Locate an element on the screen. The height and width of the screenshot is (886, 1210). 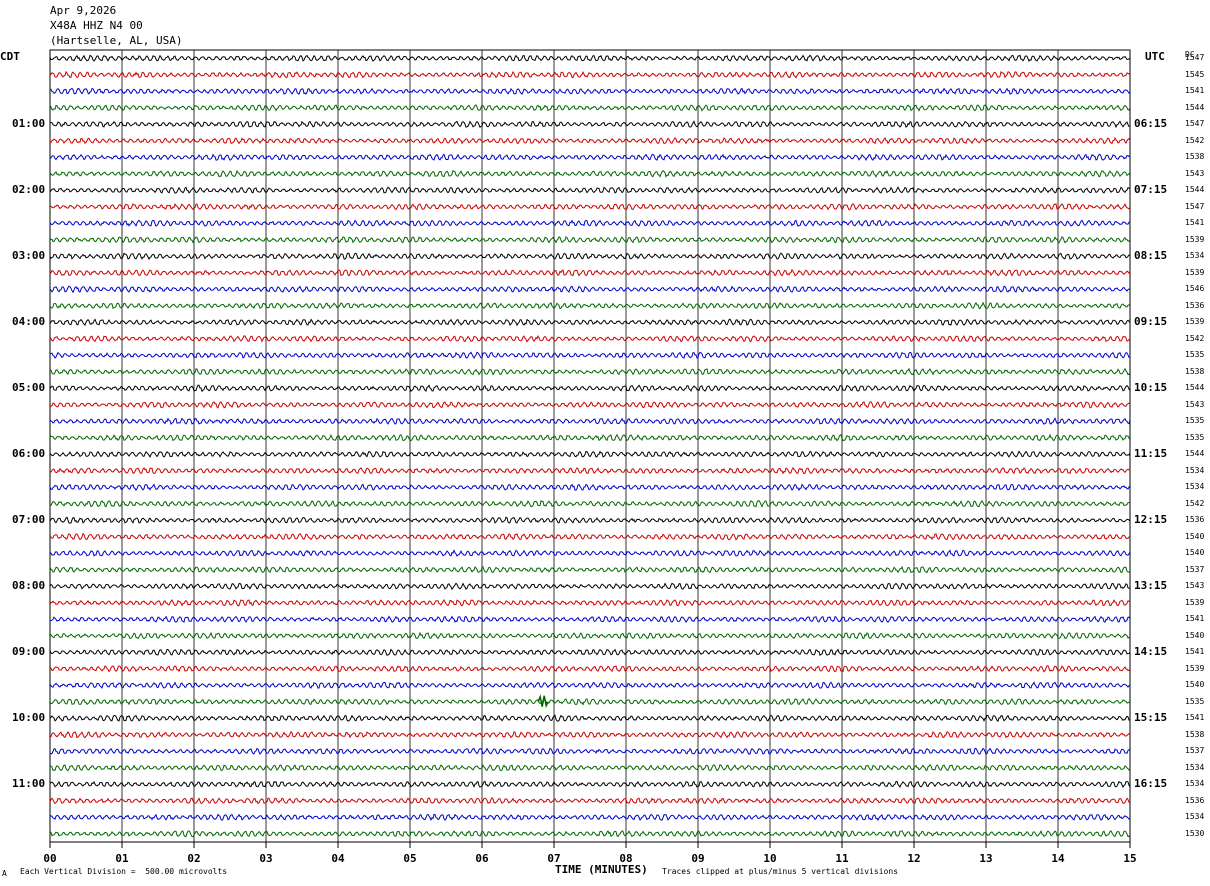
dc-offset-label: 1530 is located at coordinates (1195, 833).